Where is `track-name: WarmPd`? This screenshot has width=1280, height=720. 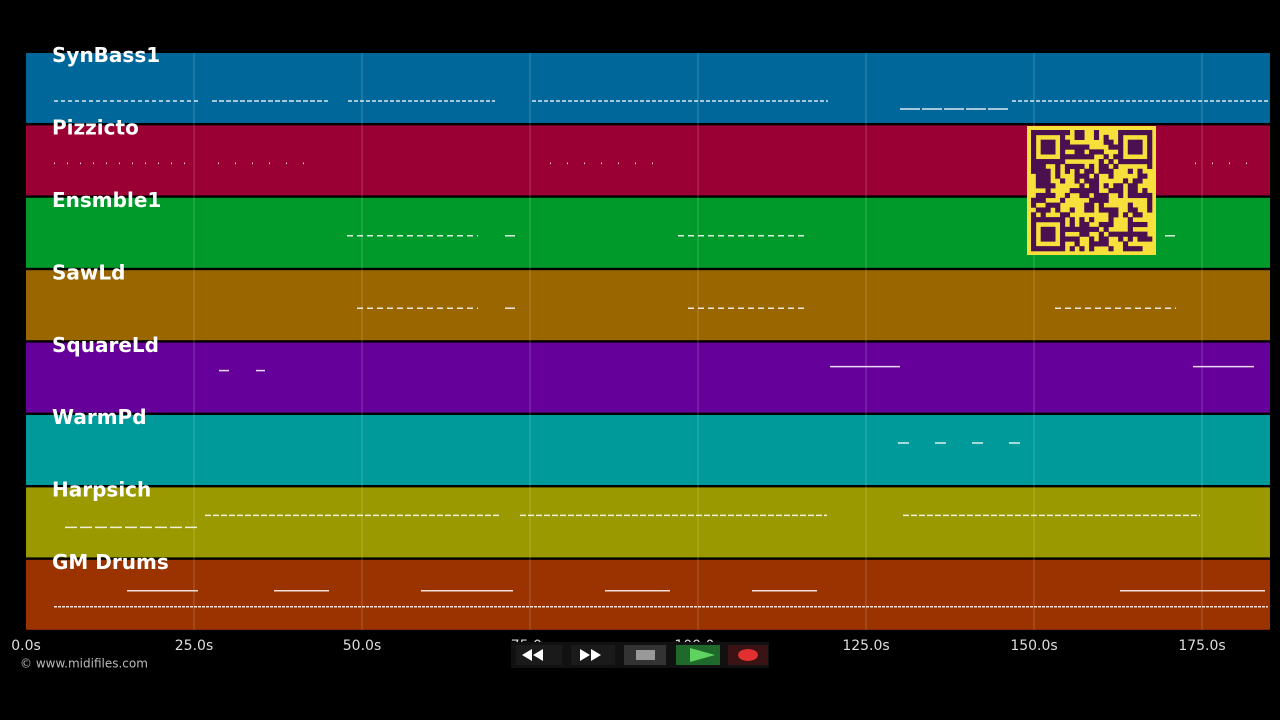
track-name: WarmPd is located at coordinates (99, 417).